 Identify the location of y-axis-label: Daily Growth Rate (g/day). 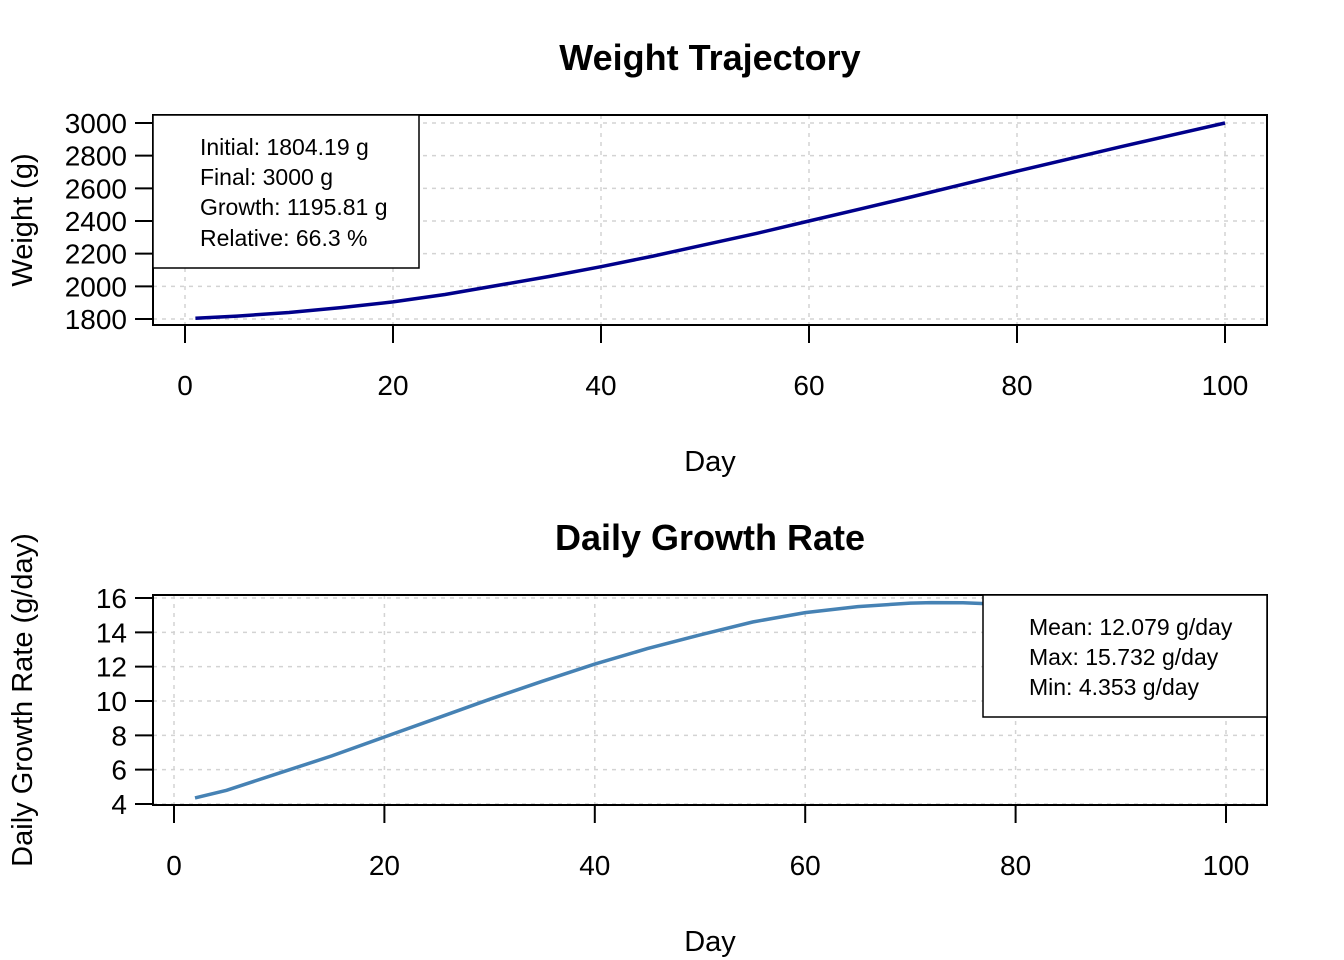
(23, 700).